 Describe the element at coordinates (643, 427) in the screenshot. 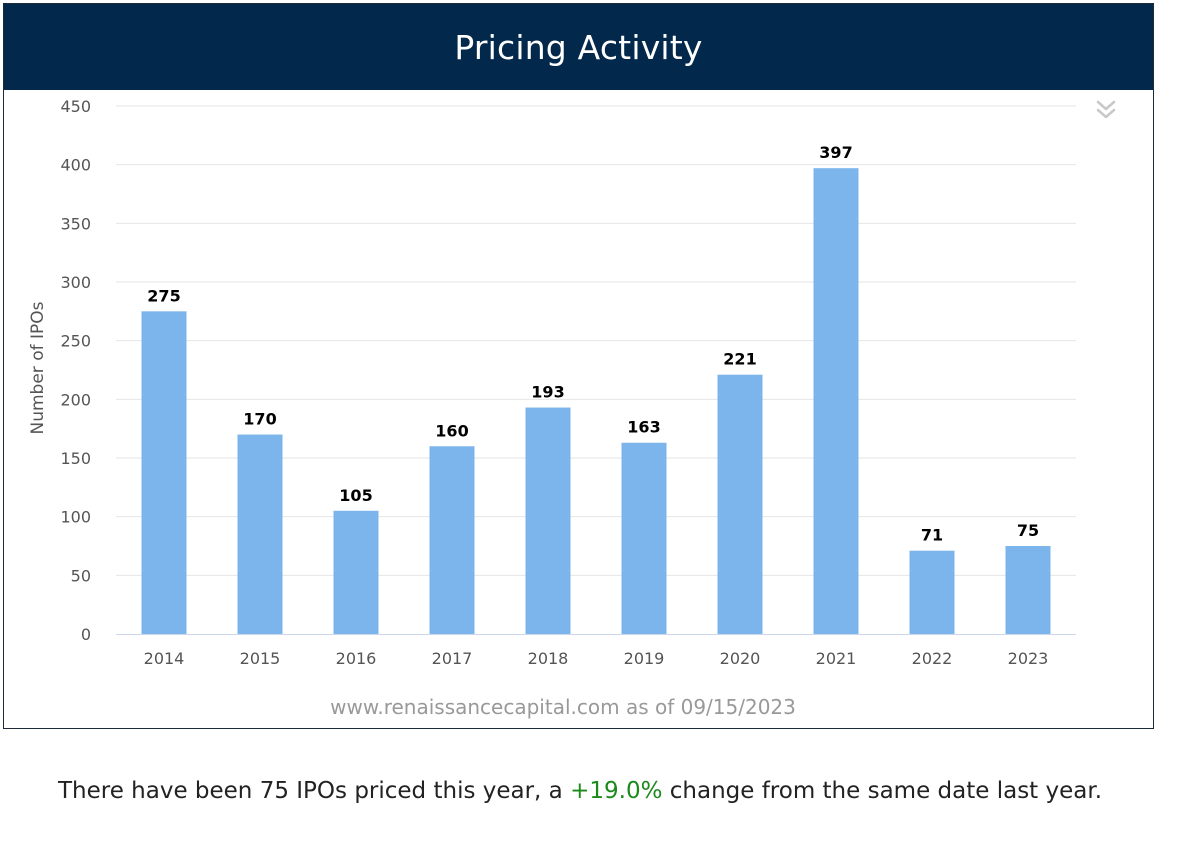

I see `data-label-2019: 163` at that location.